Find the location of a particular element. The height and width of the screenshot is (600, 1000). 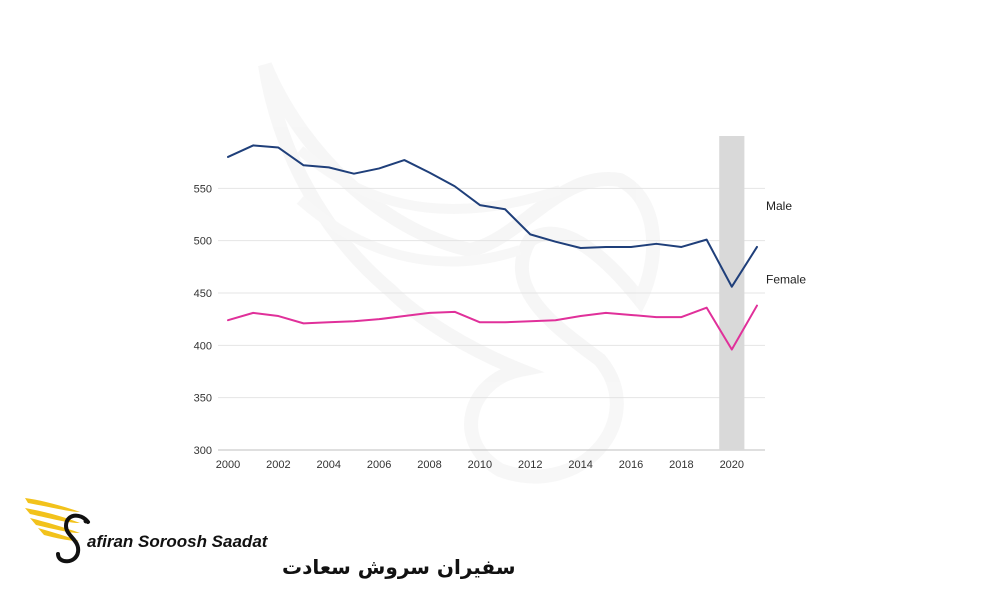

x-tick-label: 2012 is located at coordinates (530, 465).